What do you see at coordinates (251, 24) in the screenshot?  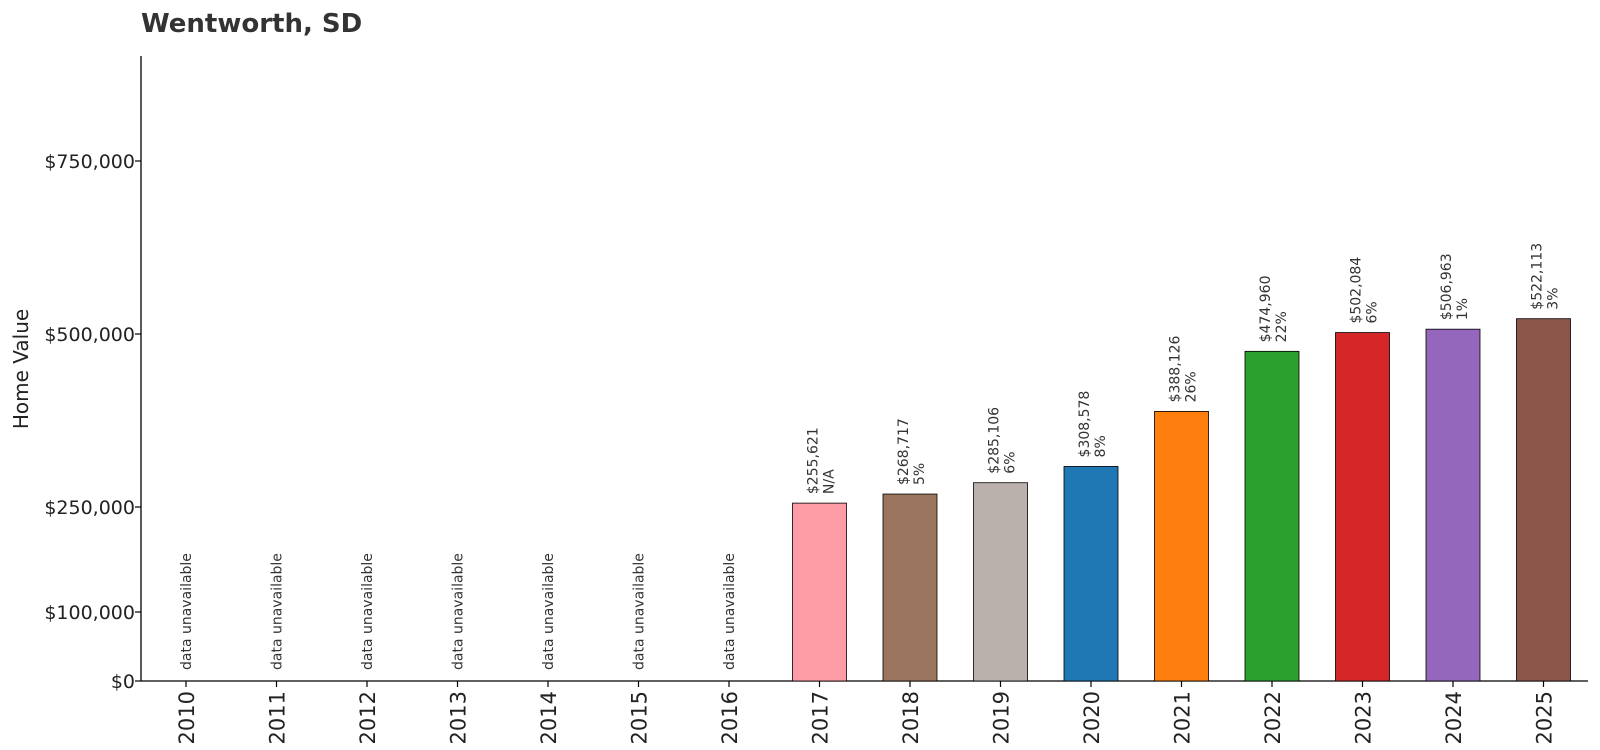 I see `chart-title: Wentworth, SD` at bounding box center [251, 24].